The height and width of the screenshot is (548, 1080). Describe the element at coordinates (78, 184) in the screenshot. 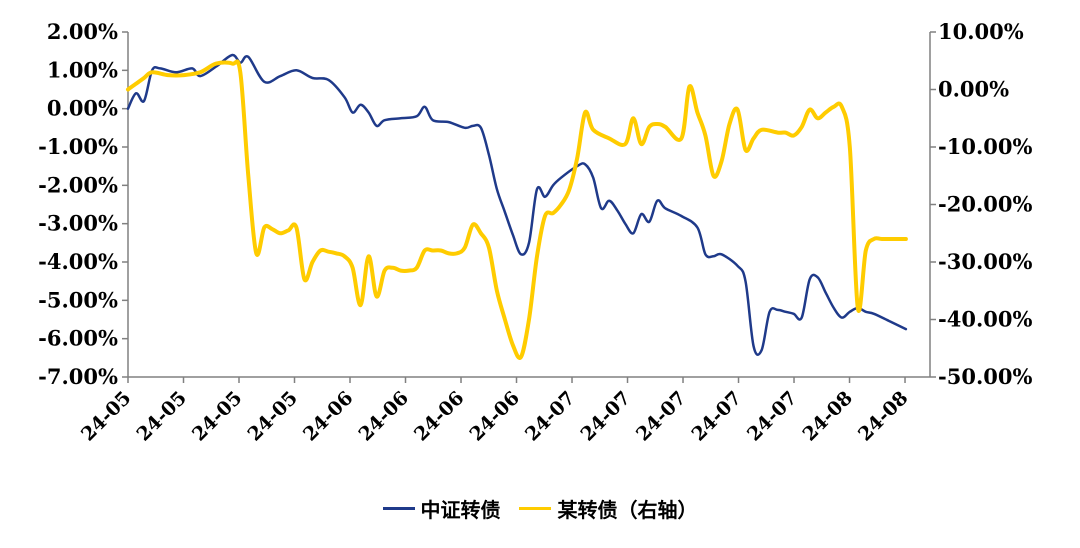

I see `left-y-tick-label: -2.00%` at that location.